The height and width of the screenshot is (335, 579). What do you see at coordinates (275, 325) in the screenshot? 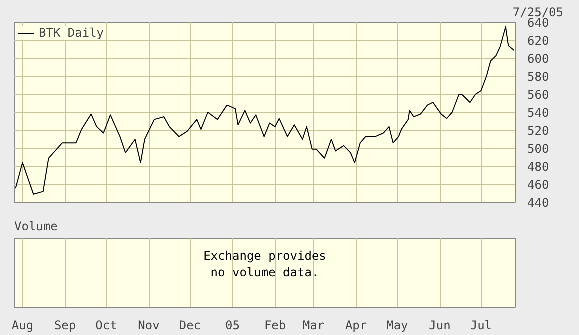
I see `text: Feb` at bounding box center [275, 325].